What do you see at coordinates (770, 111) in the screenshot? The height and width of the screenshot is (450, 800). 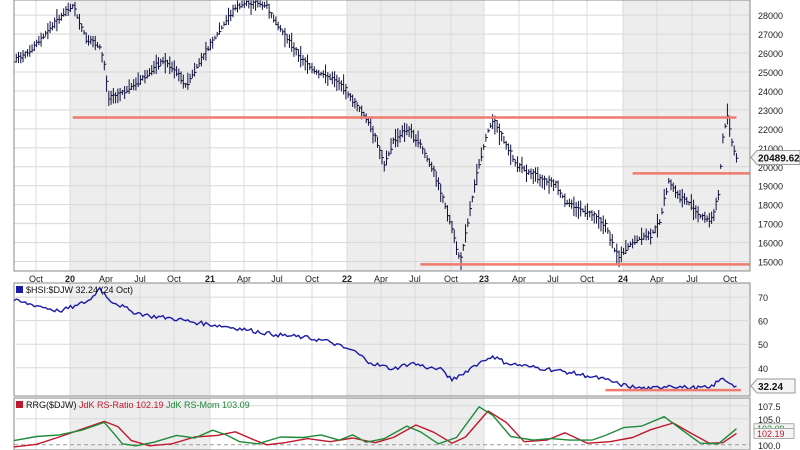 I see `price-y-tick: 23000` at bounding box center [770, 111].